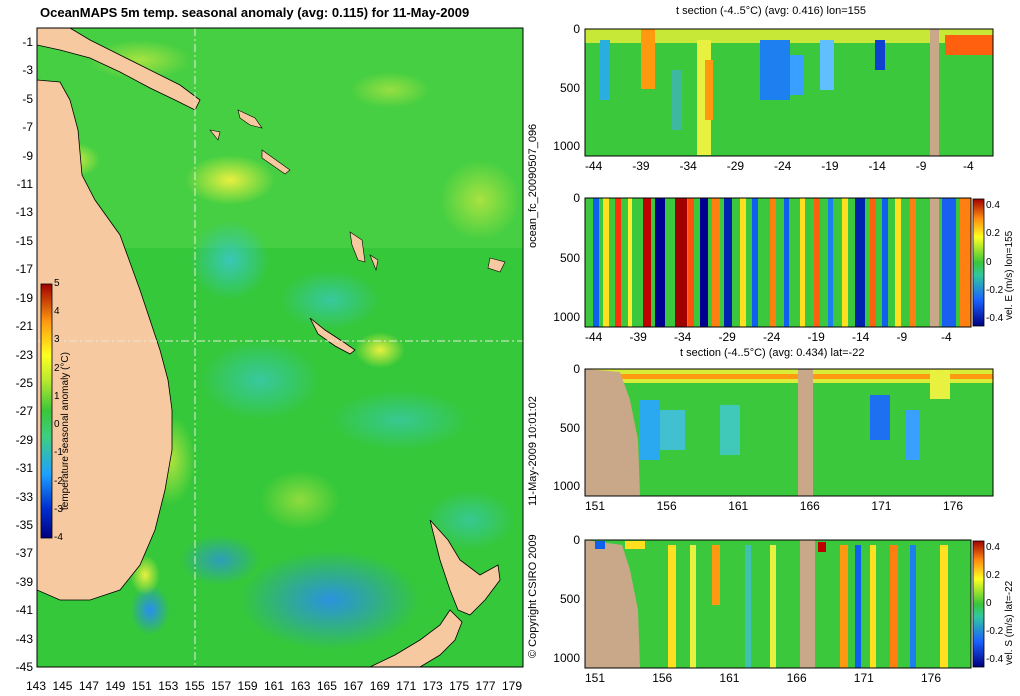  What do you see at coordinates (432, 686) in the screenshot?
I see `lon-tick-label: 173` at bounding box center [432, 686].